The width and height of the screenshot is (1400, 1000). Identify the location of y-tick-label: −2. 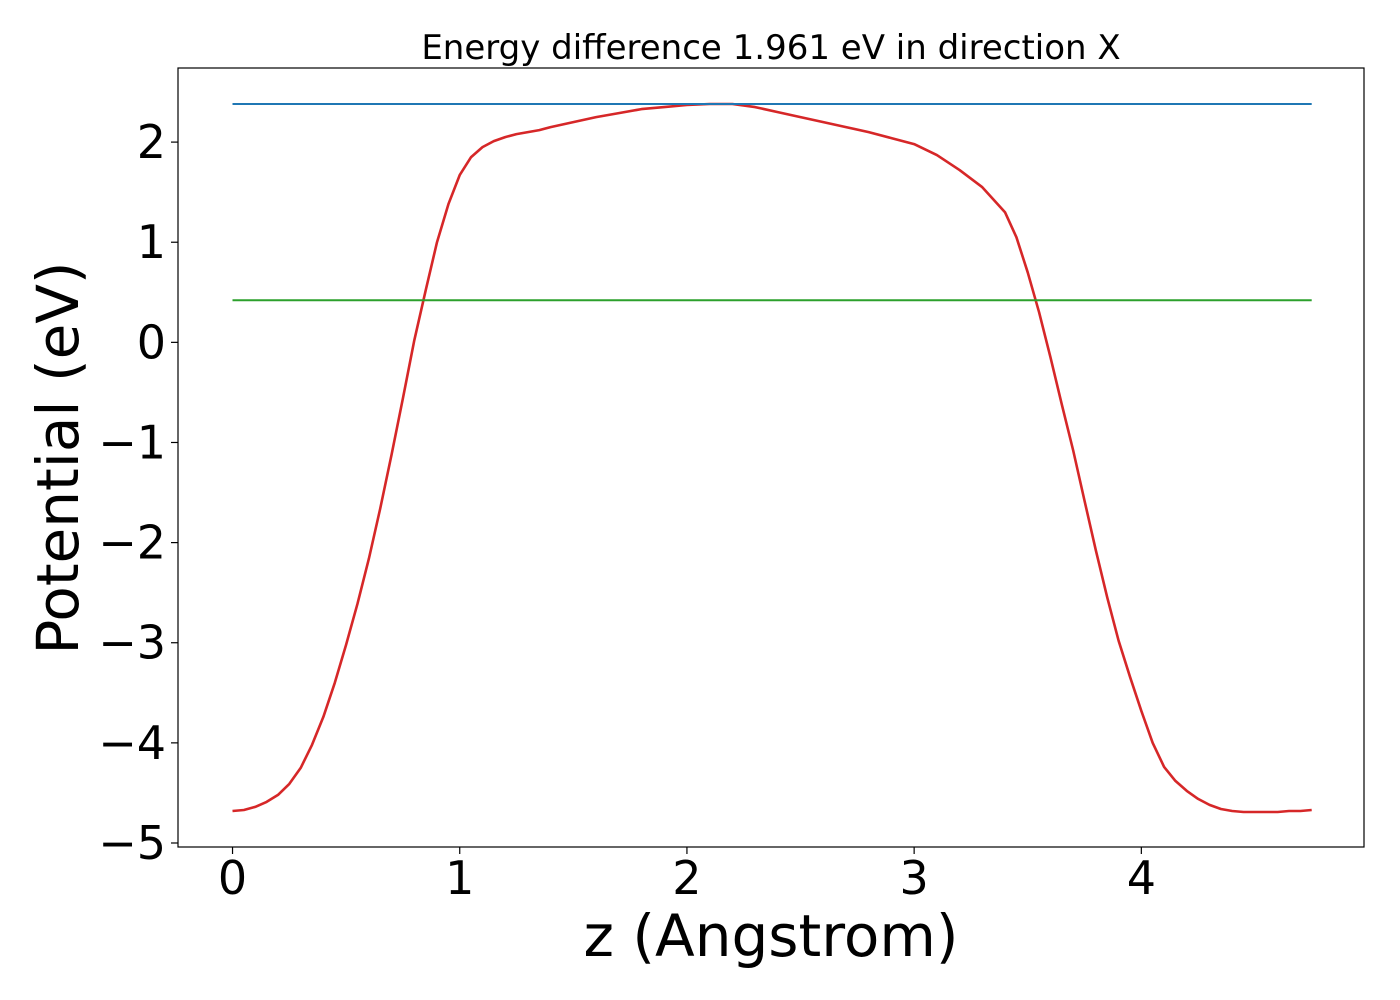
(132, 543).